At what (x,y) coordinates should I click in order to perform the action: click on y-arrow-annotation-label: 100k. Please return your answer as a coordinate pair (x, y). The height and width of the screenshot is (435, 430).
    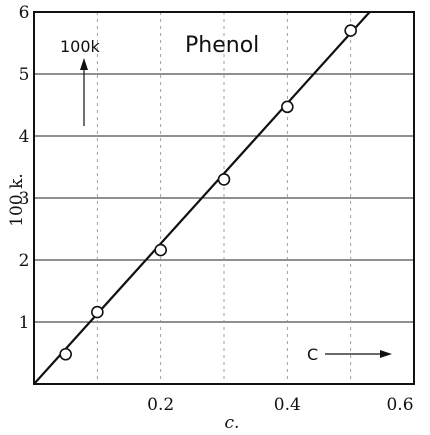
    Looking at the image, I should click on (80, 46).